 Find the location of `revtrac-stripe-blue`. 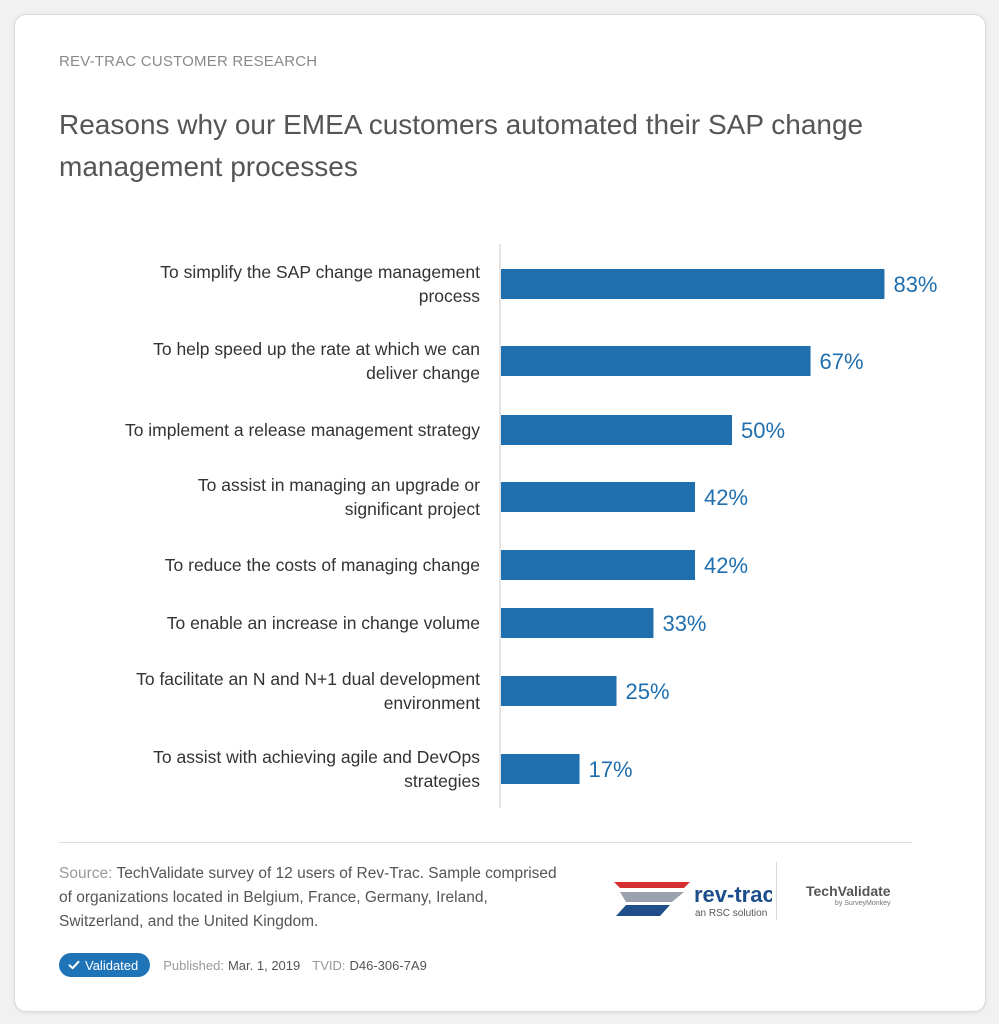

revtrac-stripe-blue is located at coordinates (643, 910).